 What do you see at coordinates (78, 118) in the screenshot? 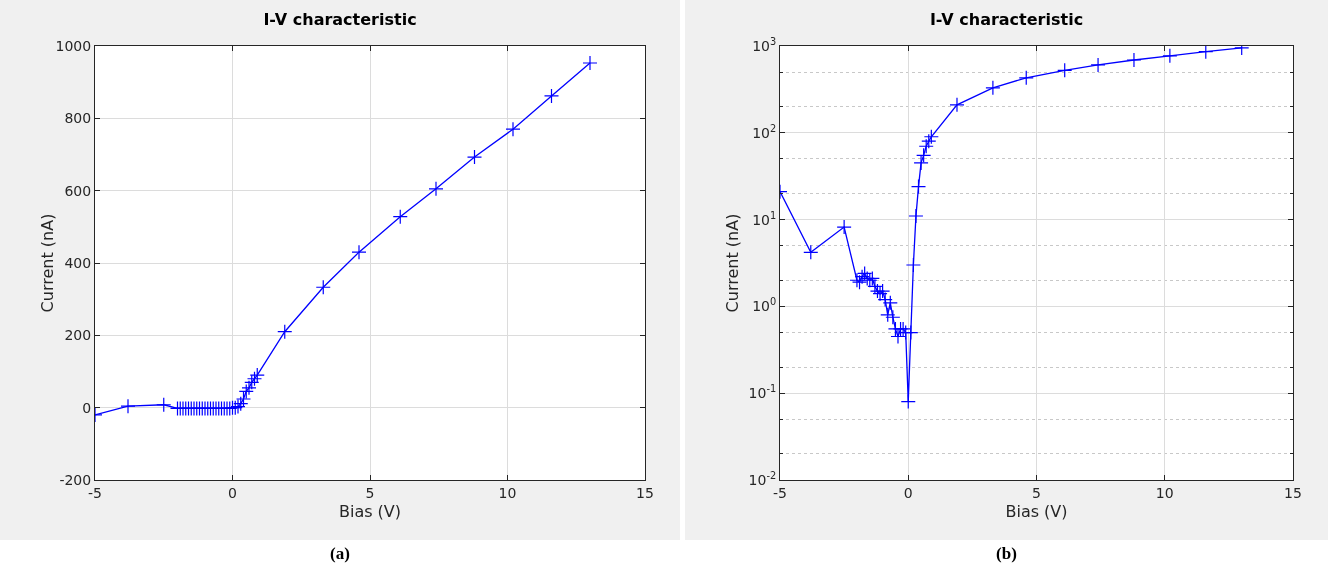
I see `y-tick-label: 800` at bounding box center [78, 118].